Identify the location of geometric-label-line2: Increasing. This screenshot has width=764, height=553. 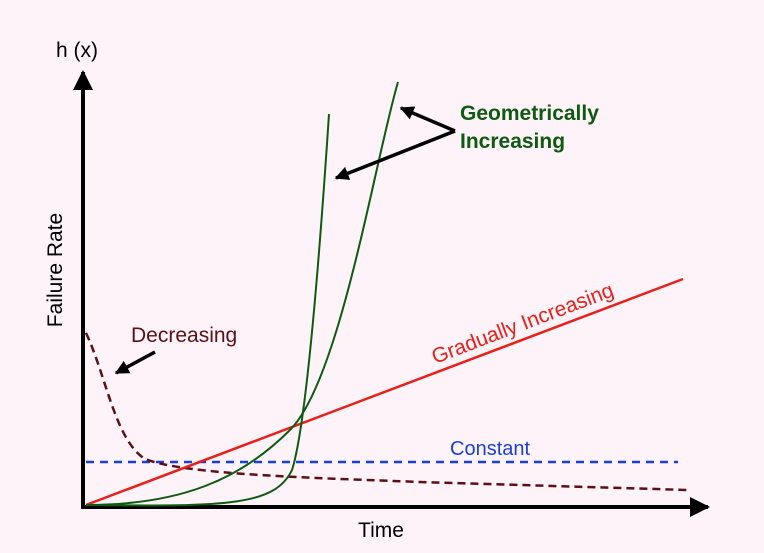
(512, 141).